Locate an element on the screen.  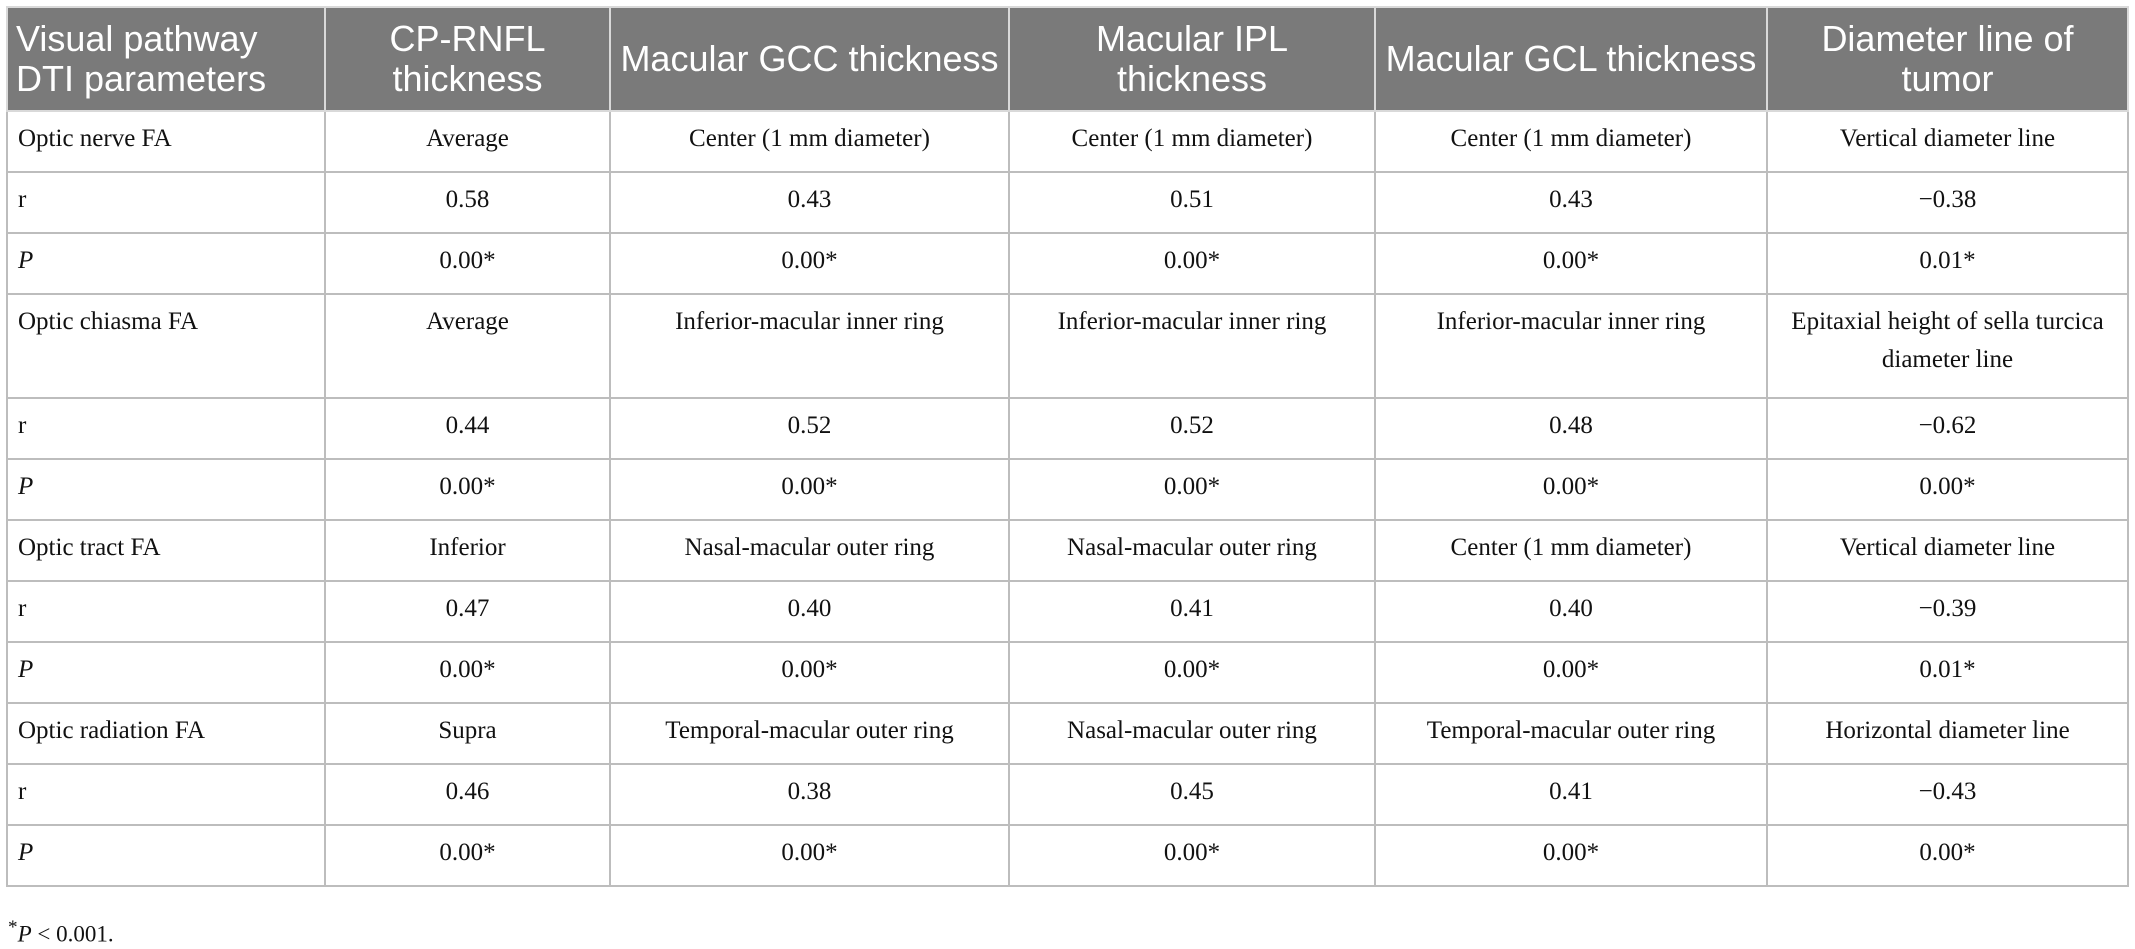
header-visual-pathway: Visual pathway DTI parameters is located at coordinates (166, 59).